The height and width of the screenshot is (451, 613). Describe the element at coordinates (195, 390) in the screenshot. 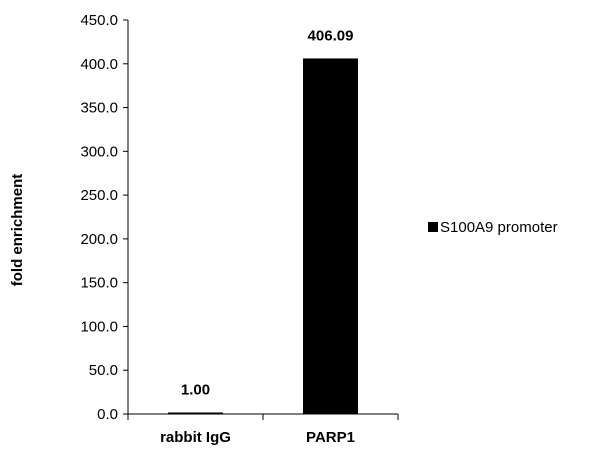

I see `data-label: 1.00` at that location.